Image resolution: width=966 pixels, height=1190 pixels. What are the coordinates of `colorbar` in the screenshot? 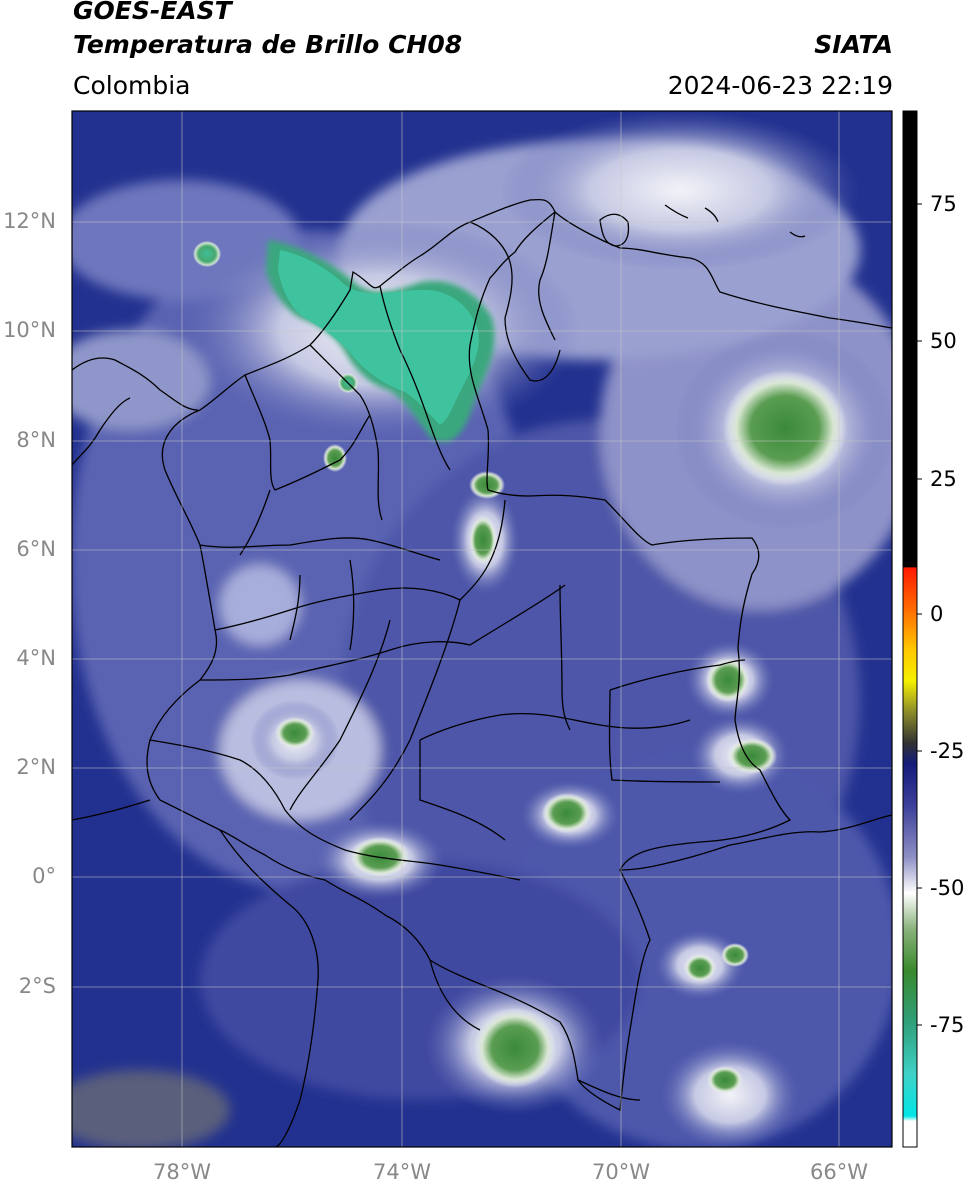 It's located at (910, 629).